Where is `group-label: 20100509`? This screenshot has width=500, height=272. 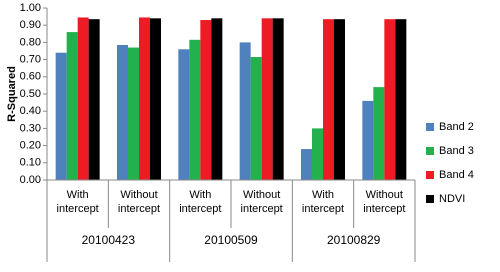
group-label: 20100509 is located at coordinates (231, 240).